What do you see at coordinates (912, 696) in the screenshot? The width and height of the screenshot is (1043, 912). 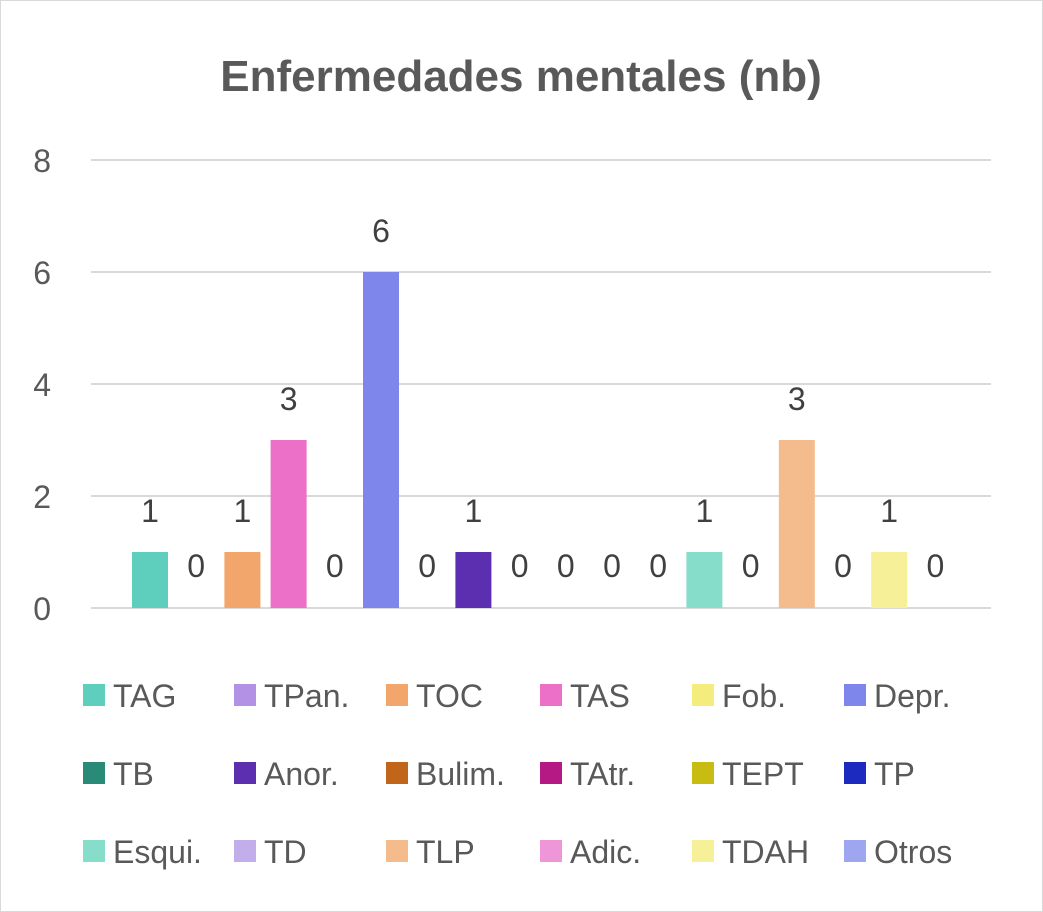 I see `legend-label: Depr.` at bounding box center [912, 696].